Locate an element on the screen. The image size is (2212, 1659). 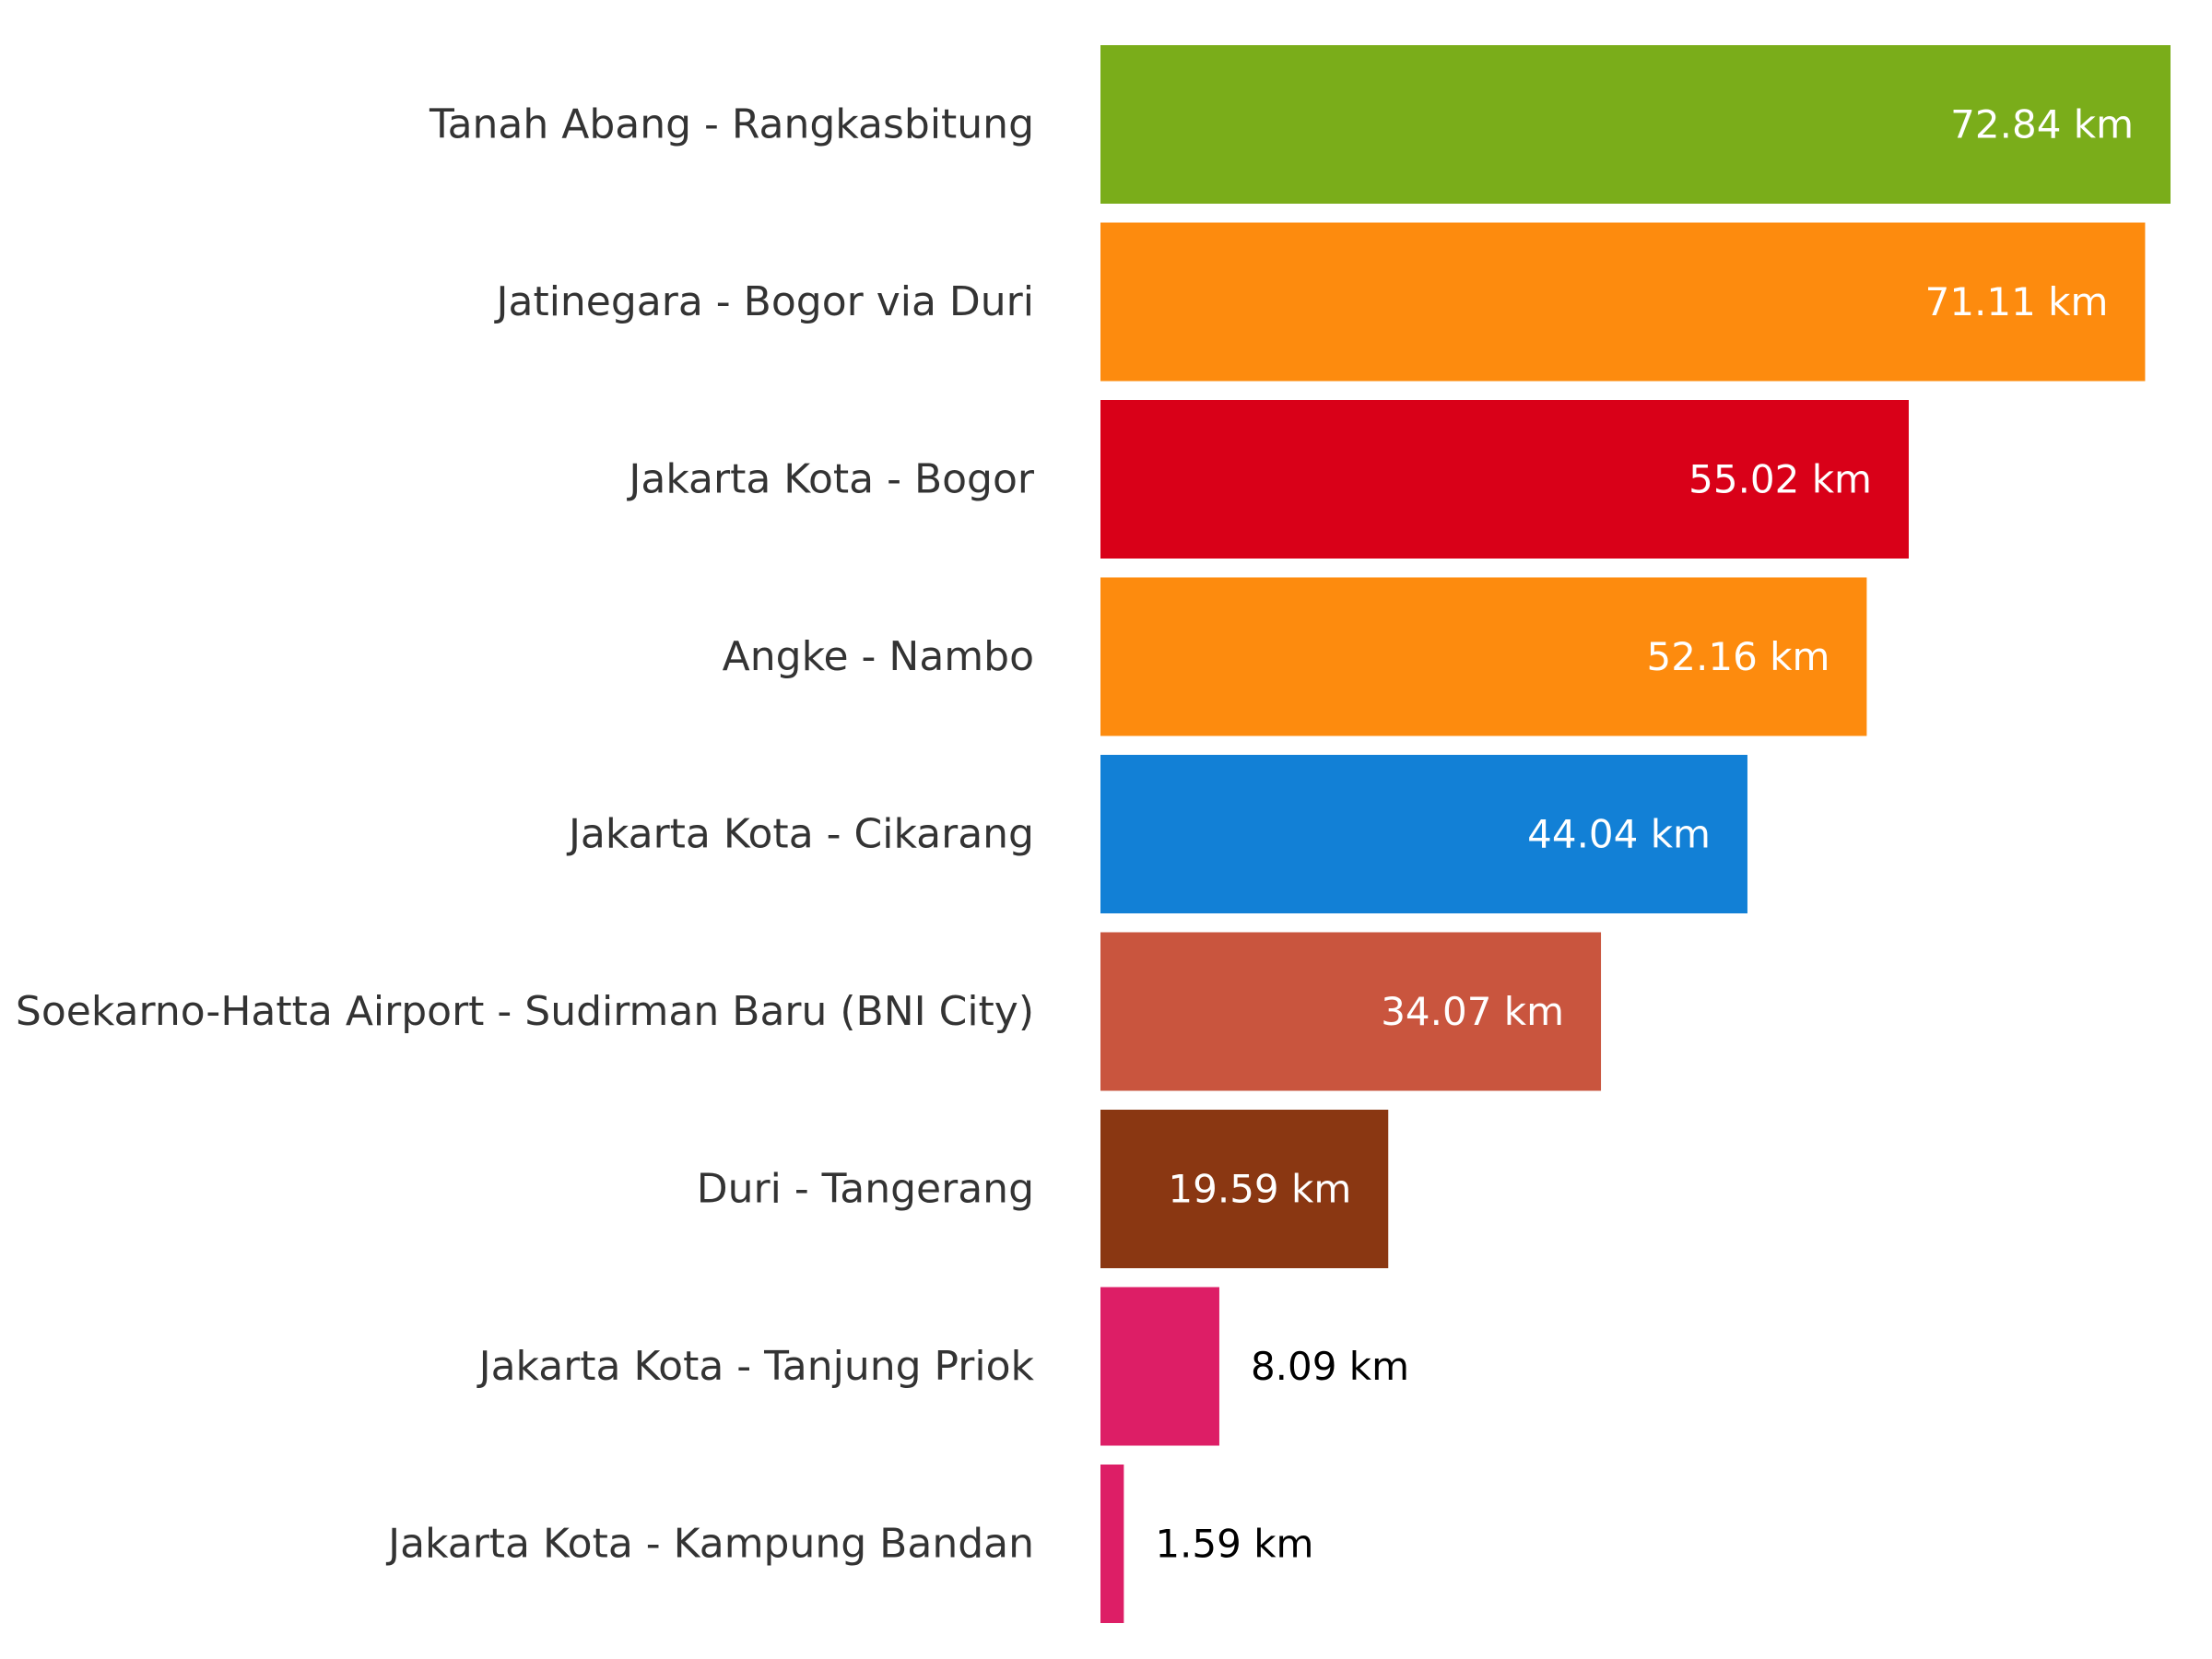
category-label-3: Jakarta Kota - Bogor is located at coordinates (830, 479).